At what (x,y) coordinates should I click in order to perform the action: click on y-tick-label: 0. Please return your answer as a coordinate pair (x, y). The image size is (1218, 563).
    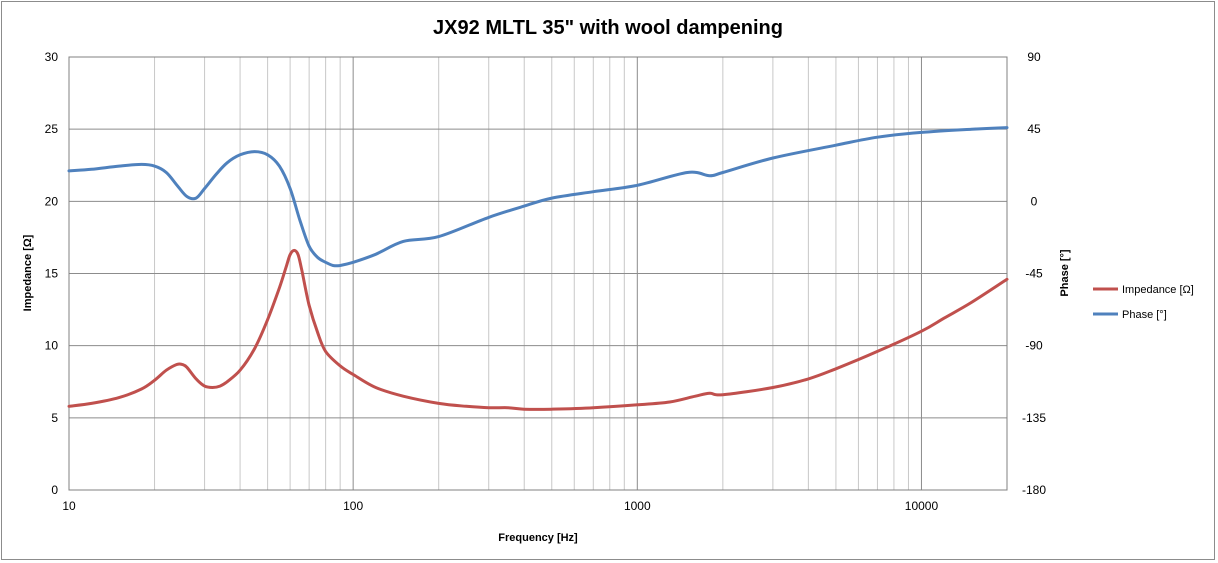
    Looking at the image, I should click on (54, 490).